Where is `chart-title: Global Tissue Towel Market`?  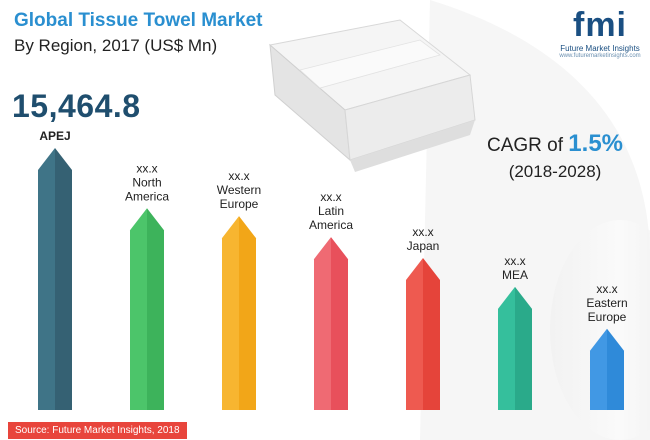
chart-title: Global Tissue Towel Market is located at coordinates (138, 20).